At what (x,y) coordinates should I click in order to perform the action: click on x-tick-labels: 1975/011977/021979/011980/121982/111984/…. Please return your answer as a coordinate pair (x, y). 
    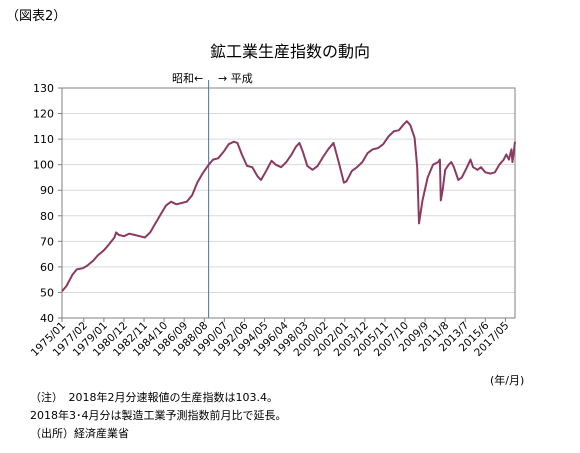
    Looking at the image, I should click on (270, 339).